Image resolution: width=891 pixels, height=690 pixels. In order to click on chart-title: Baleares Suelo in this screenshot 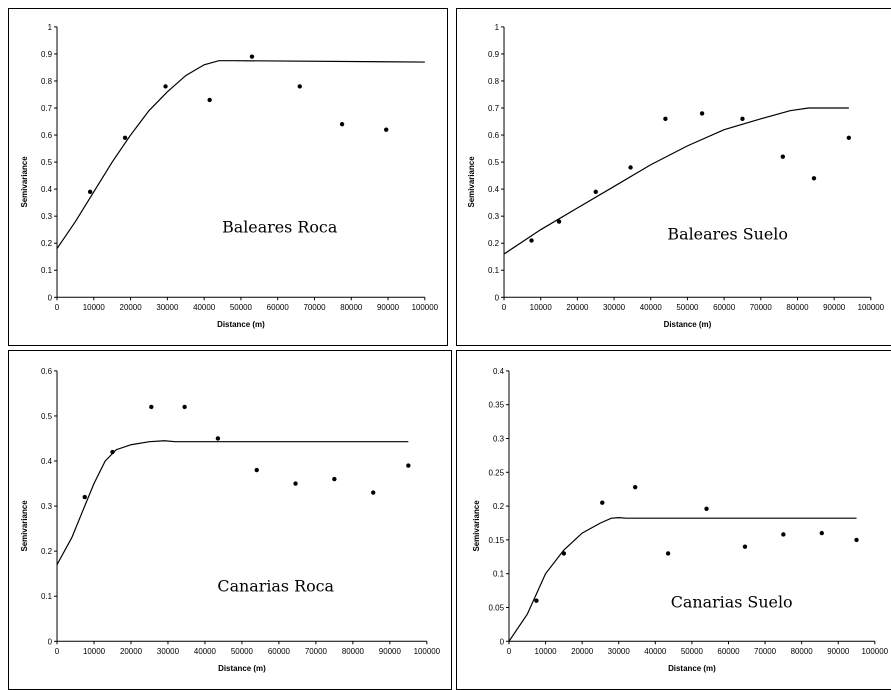, I will do `click(727, 234)`.